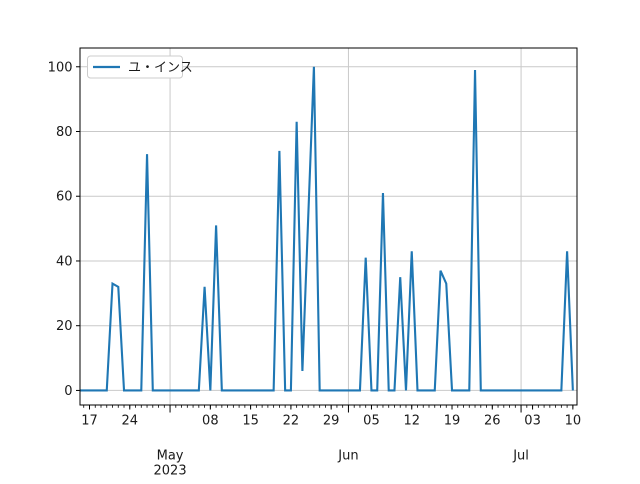 The height and width of the screenshot is (484, 640). I want to click on y-tick-label-20: 20, so click(64, 326).